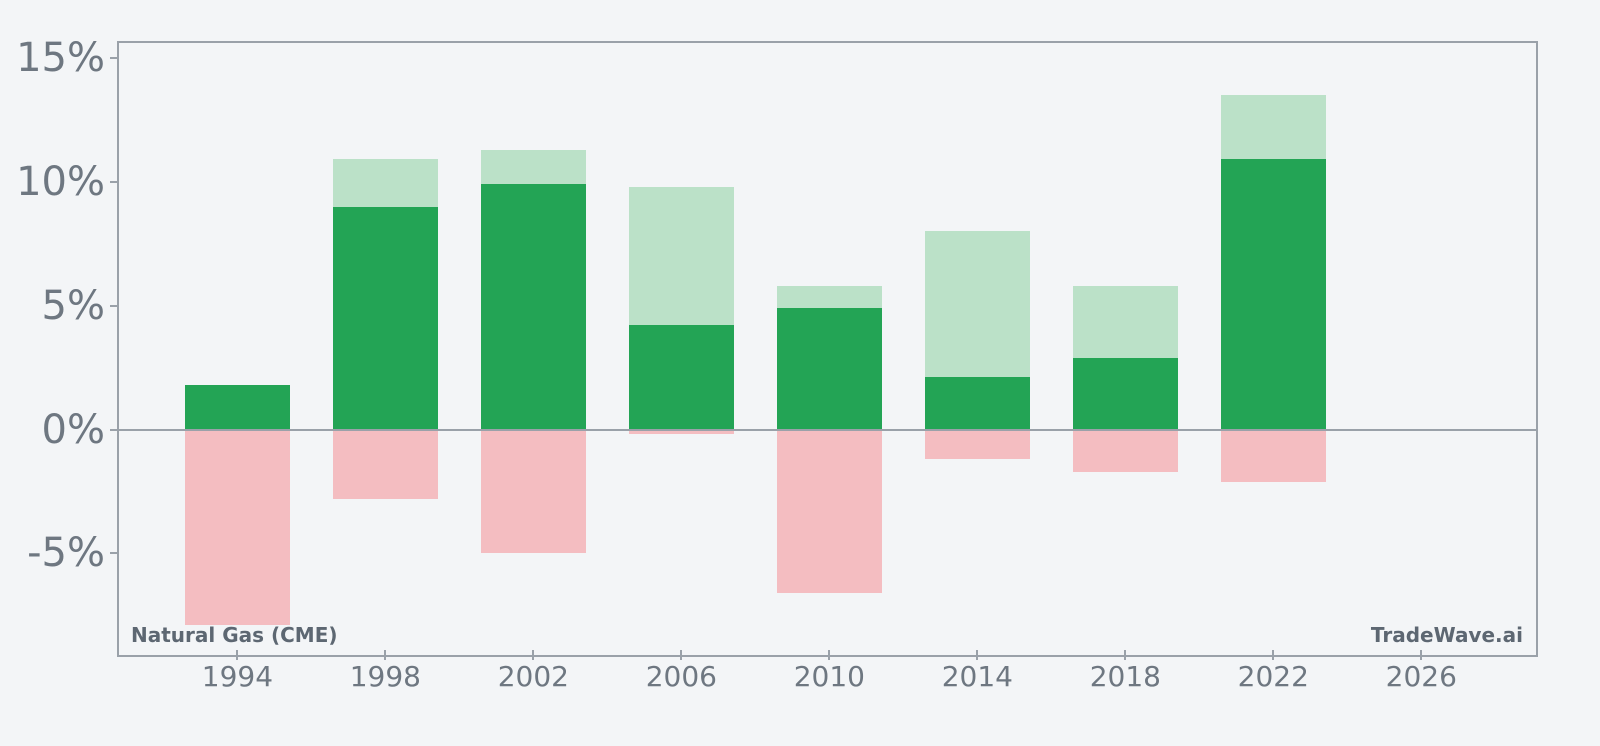 This screenshot has height=746, width=1600. What do you see at coordinates (234, 635) in the screenshot?
I see `instrument-label: Natural Gas (CME)` at bounding box center [234, 635].